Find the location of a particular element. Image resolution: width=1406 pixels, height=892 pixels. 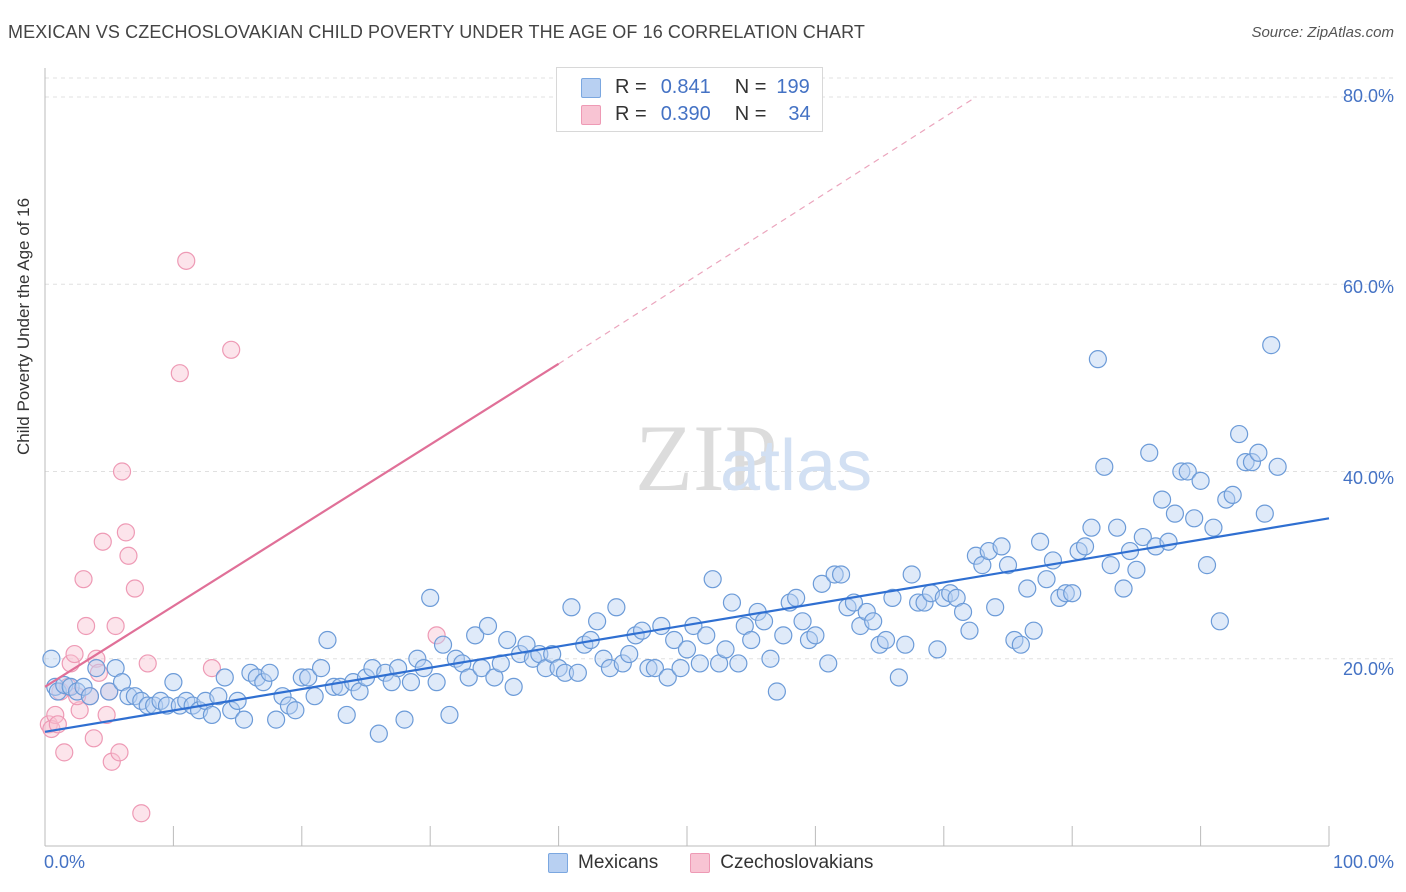

n-label: N = is located at coordinates (750, 114).